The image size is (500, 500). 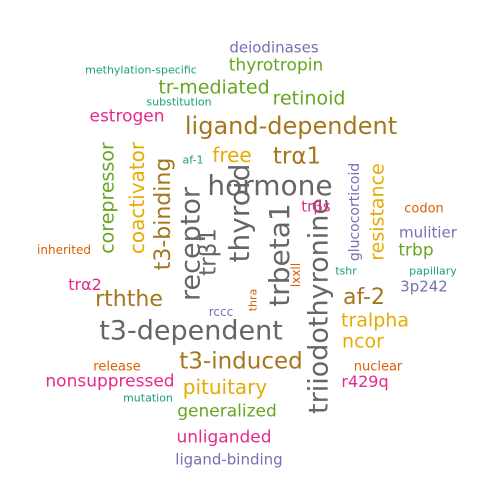 What do you see at coordinates (378, 367) in the screenshot?
I see `word-nuclear: nuclear` at bounding box center [378, 367].